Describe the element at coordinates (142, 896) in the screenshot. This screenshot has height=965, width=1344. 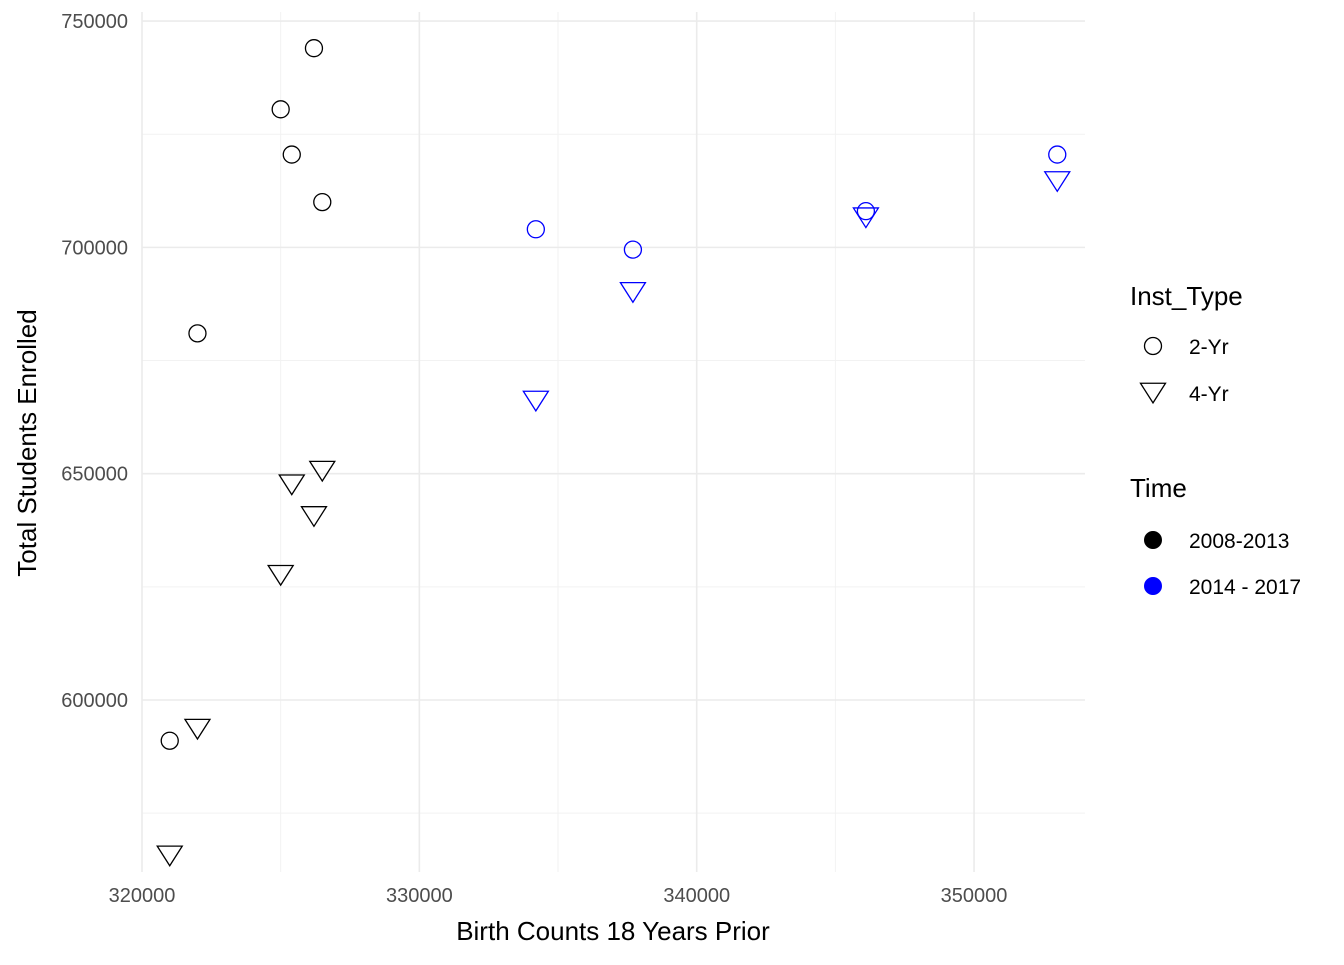
I see `x-tick-label: 320000` at that location.